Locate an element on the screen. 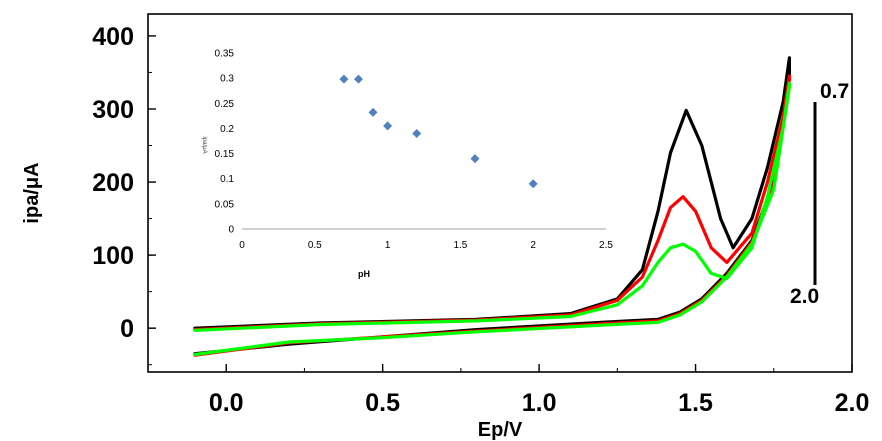 Image resolution: width=882 pixels, height=441 pixels. inset-y-ticks: 0 0.05 0.1 0.15 0.2 0.25 0.3 0.35 is located at coordinates (225, 142).